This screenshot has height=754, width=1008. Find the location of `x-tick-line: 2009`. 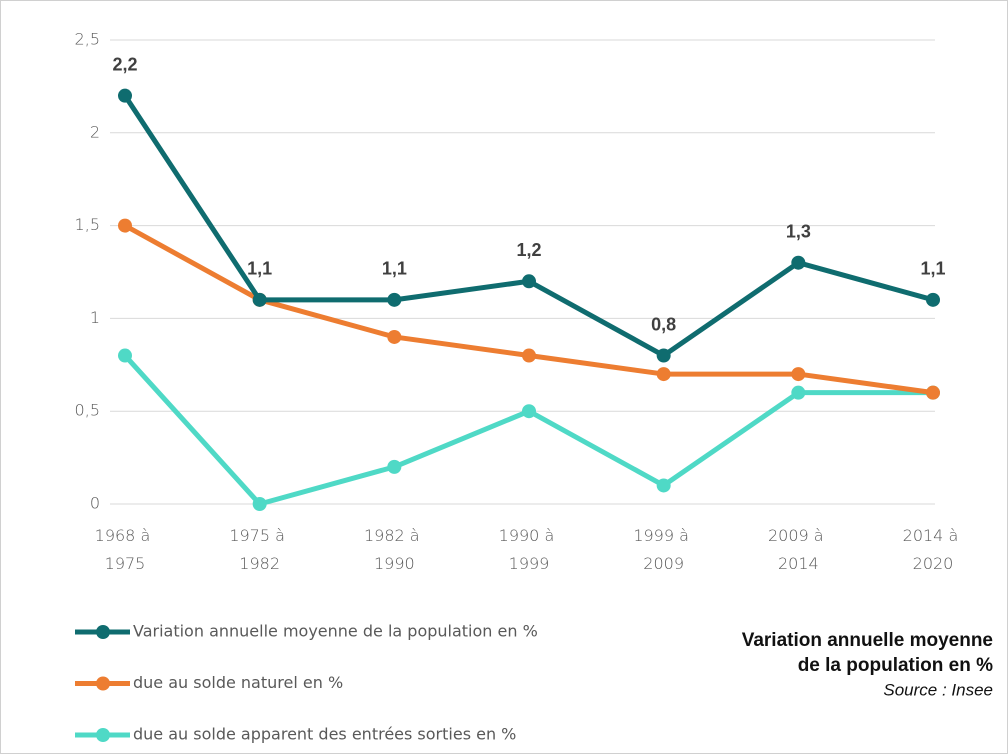

x-tick-line: 2009 is located at coordinates (663, 563).